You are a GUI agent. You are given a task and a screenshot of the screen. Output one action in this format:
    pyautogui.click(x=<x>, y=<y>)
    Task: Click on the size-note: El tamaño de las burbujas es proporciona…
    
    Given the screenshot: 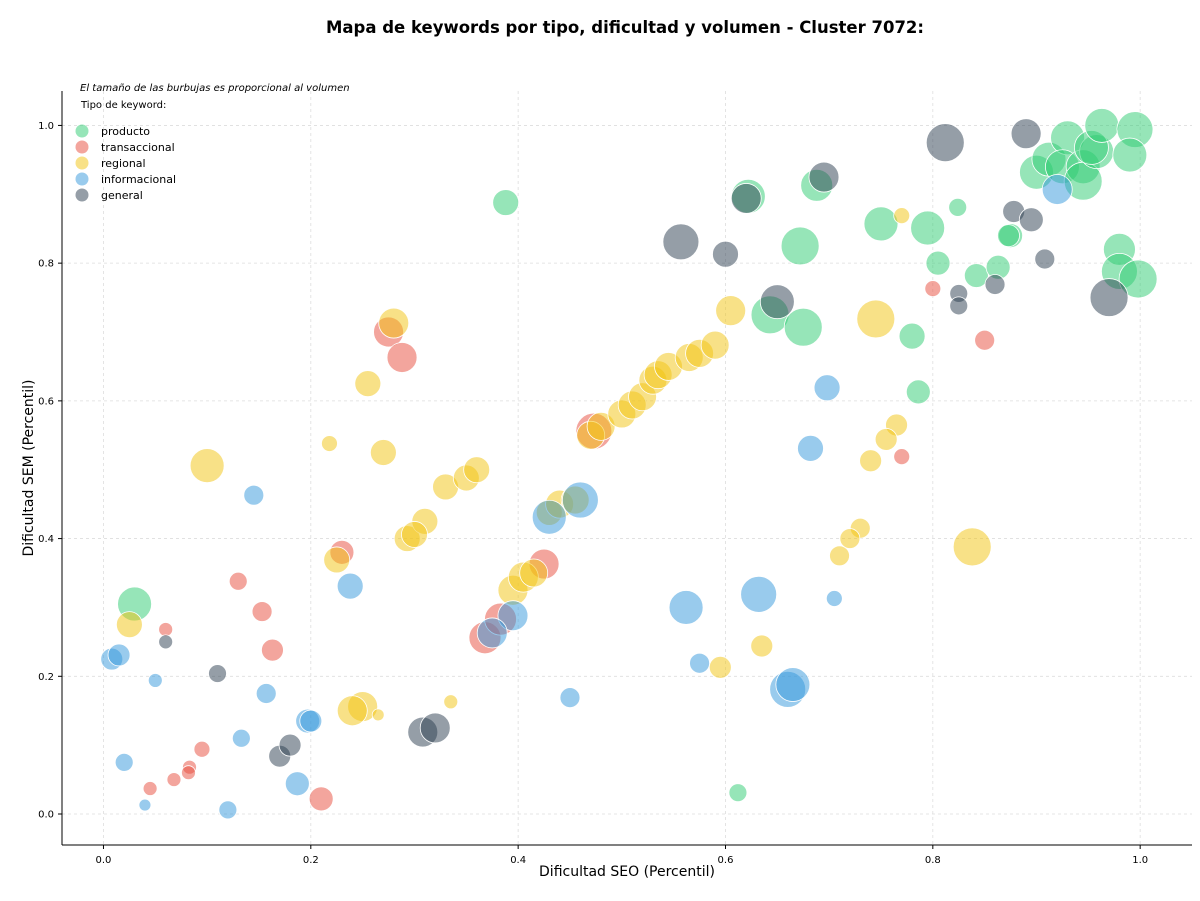 What is the action you would take?
    pyautogui.click(x=215, y=88)
    